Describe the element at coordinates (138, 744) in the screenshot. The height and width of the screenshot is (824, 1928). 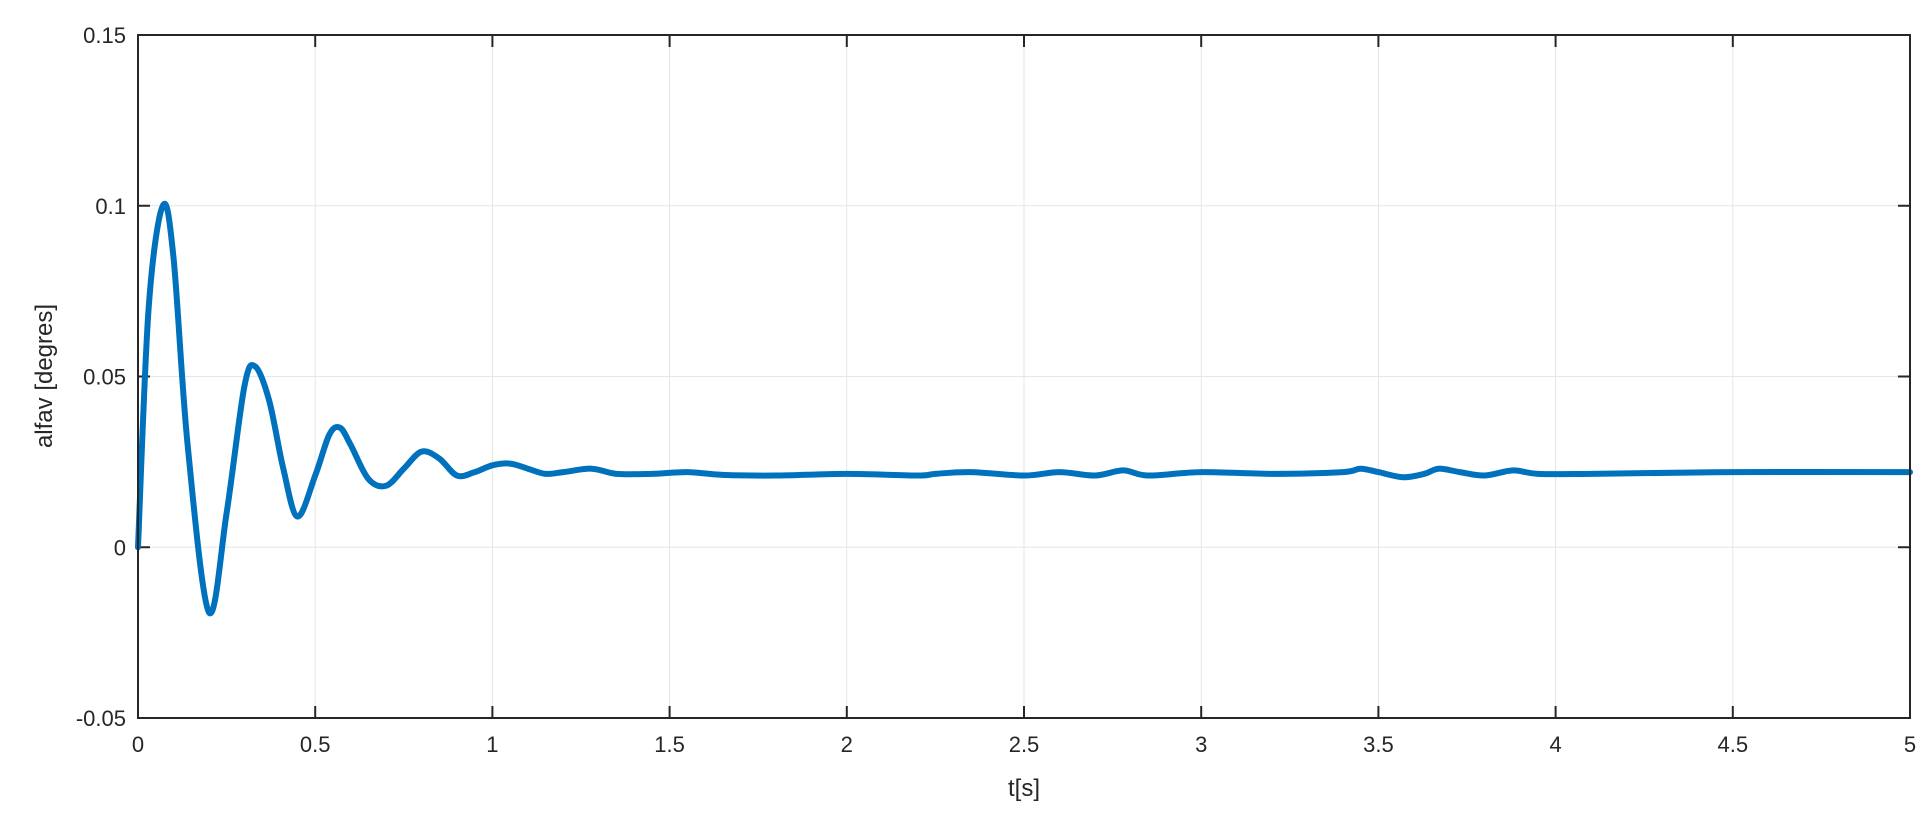
I see `x-tick-label: 0` at that location.